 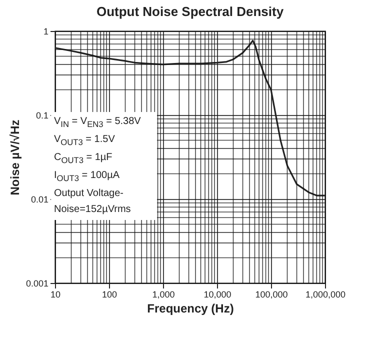 I want to click on annotation: I$_{OUT3}$ = 100µA, so click(x=87, y=177).